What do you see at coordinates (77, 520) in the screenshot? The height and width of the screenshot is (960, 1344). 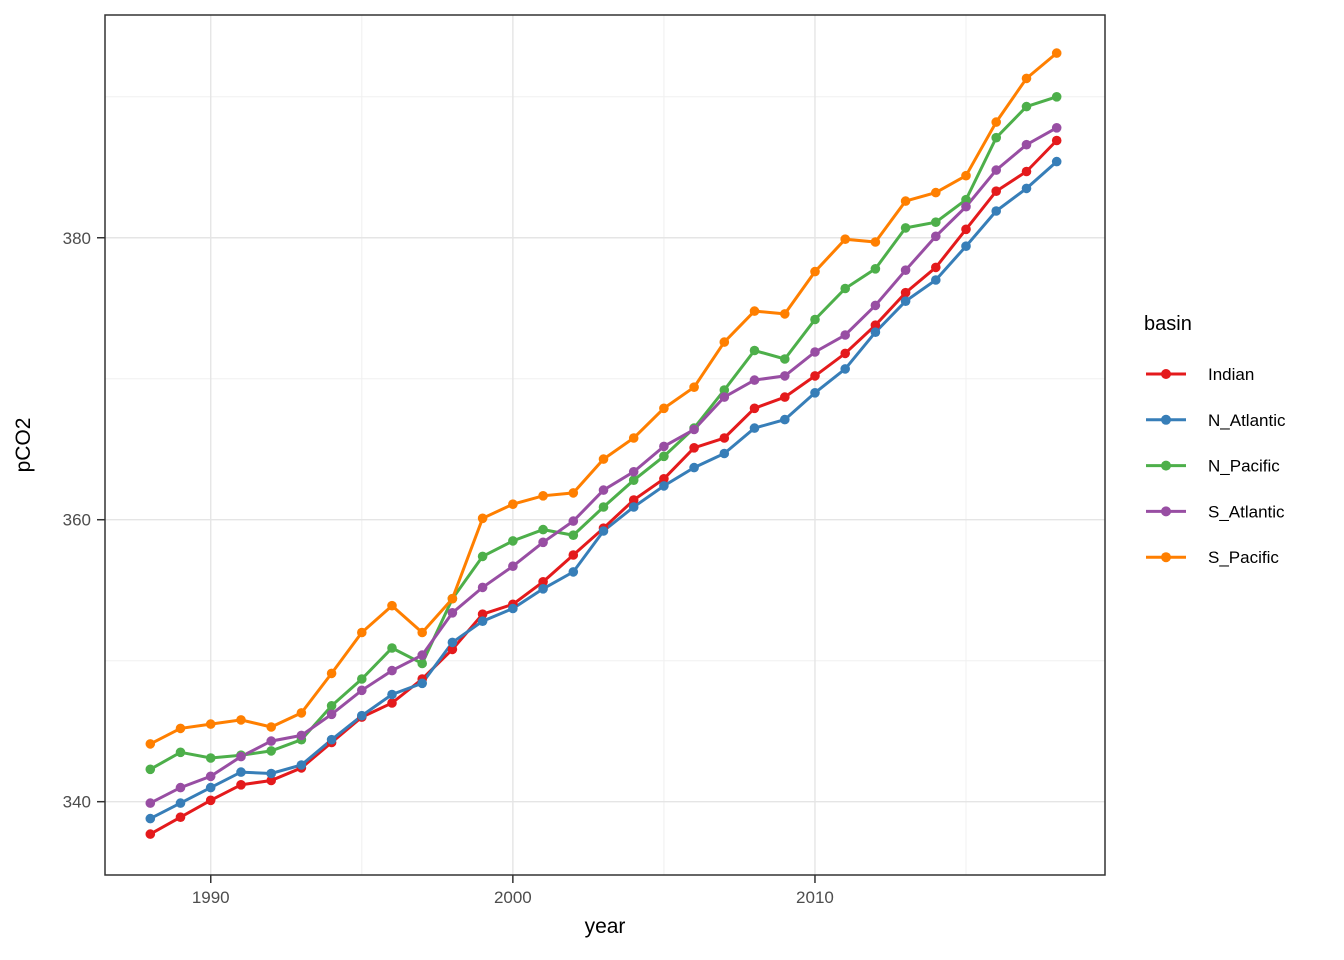 I see `y-tick-label: 360` at bounding box center [77, 520].